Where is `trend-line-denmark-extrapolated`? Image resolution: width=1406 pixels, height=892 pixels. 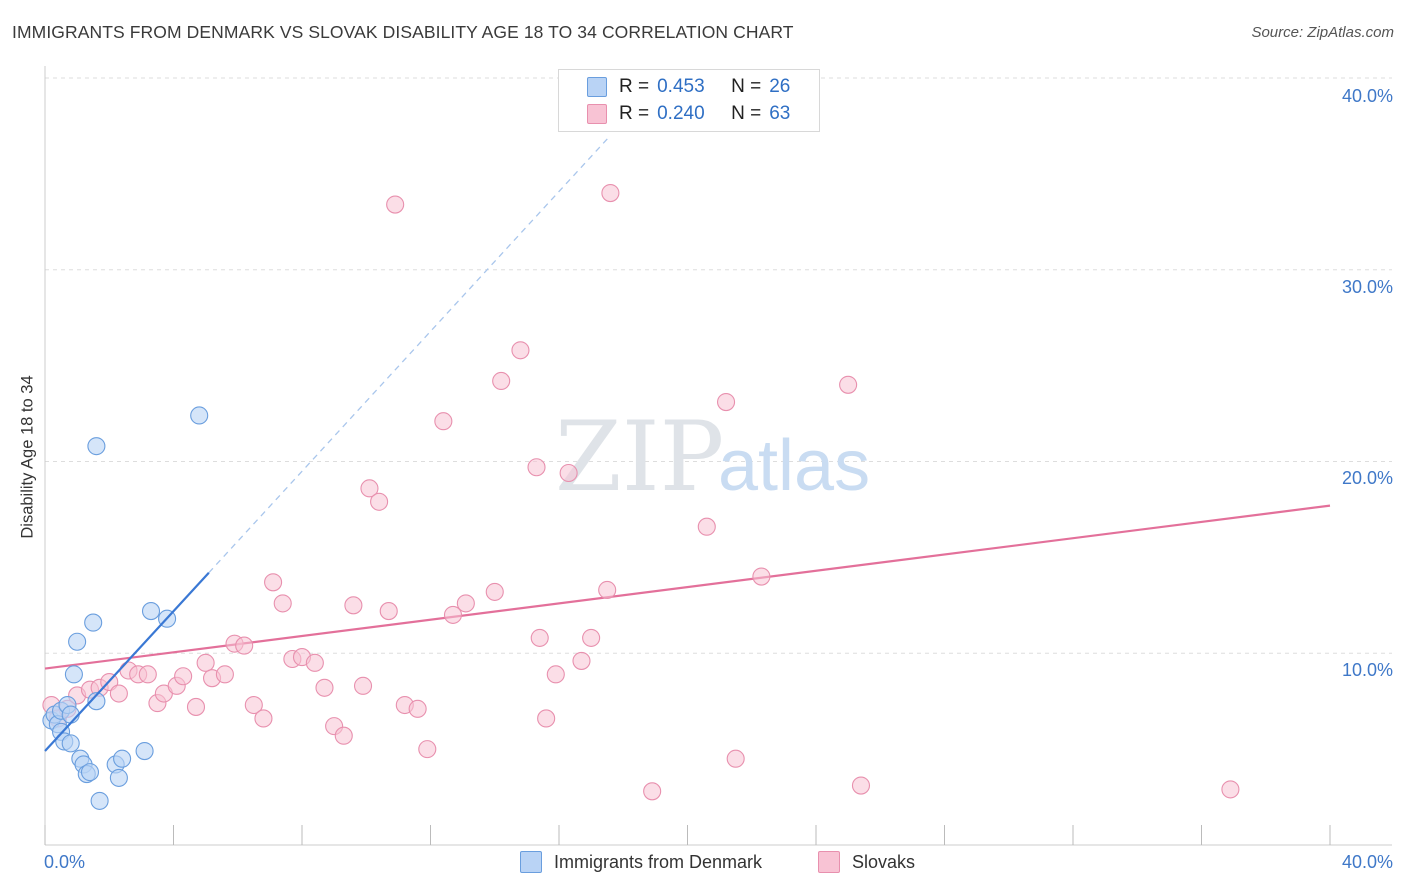 trend-line-denmark-extrapolated is located at coordinates (409, 354).